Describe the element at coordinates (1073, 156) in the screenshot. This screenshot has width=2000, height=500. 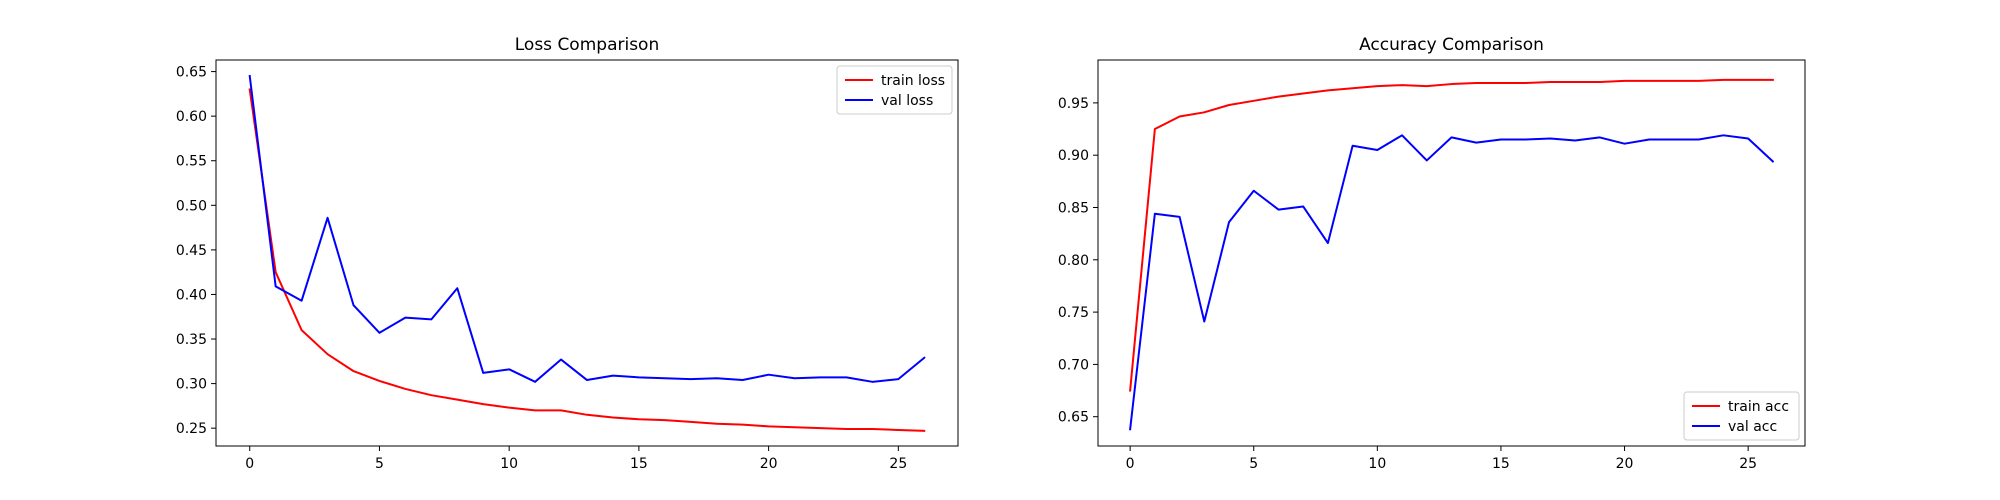
I see `y-tick-label: 0.90` at that location.